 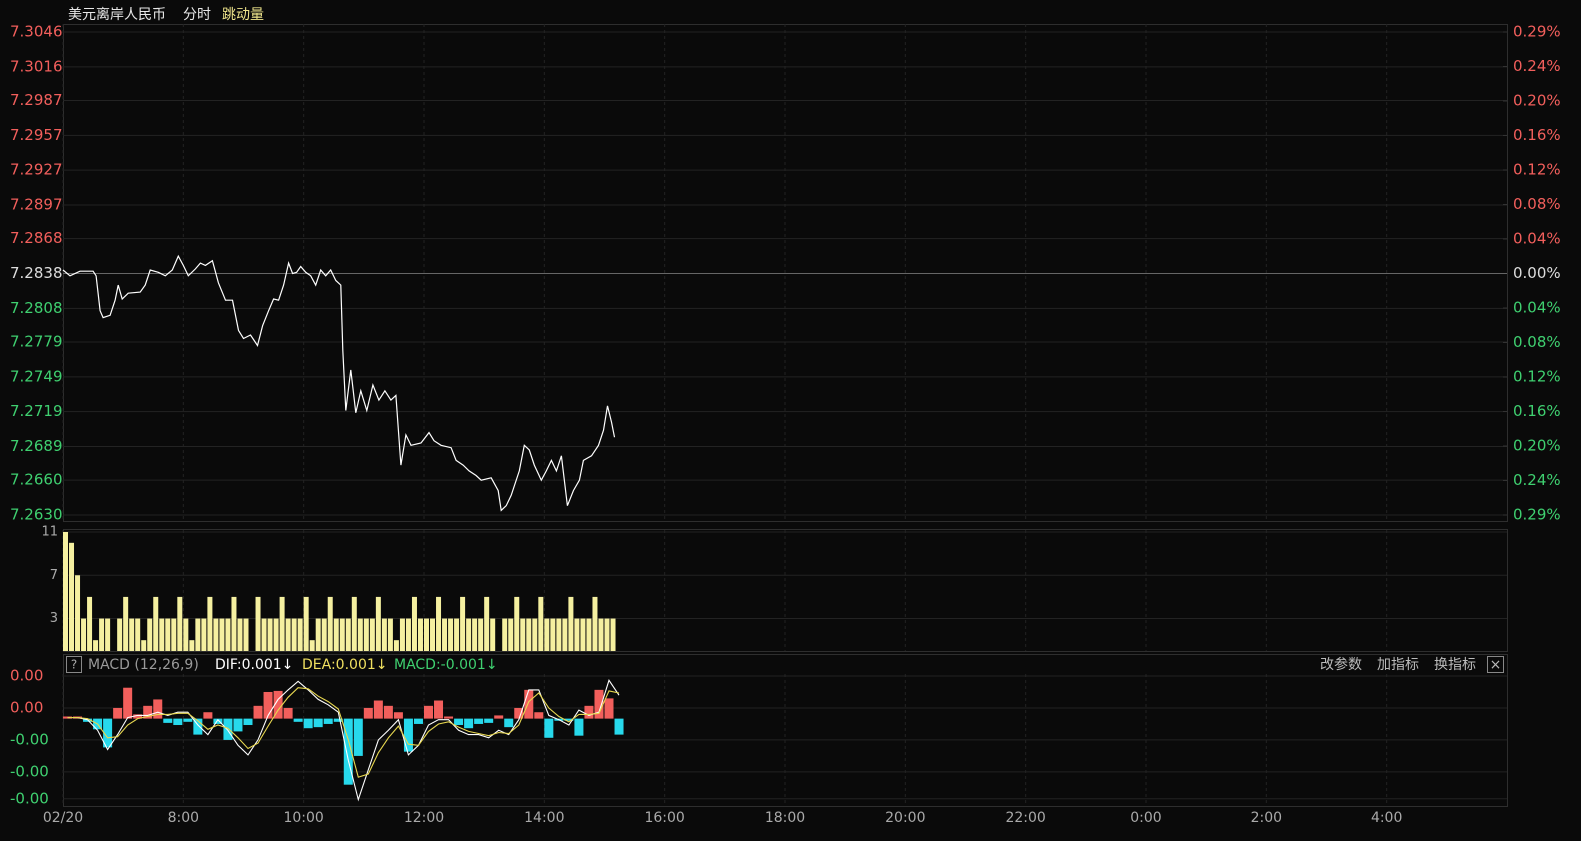 I want to click on close-icon: ×, so click(x=1496, y=665).